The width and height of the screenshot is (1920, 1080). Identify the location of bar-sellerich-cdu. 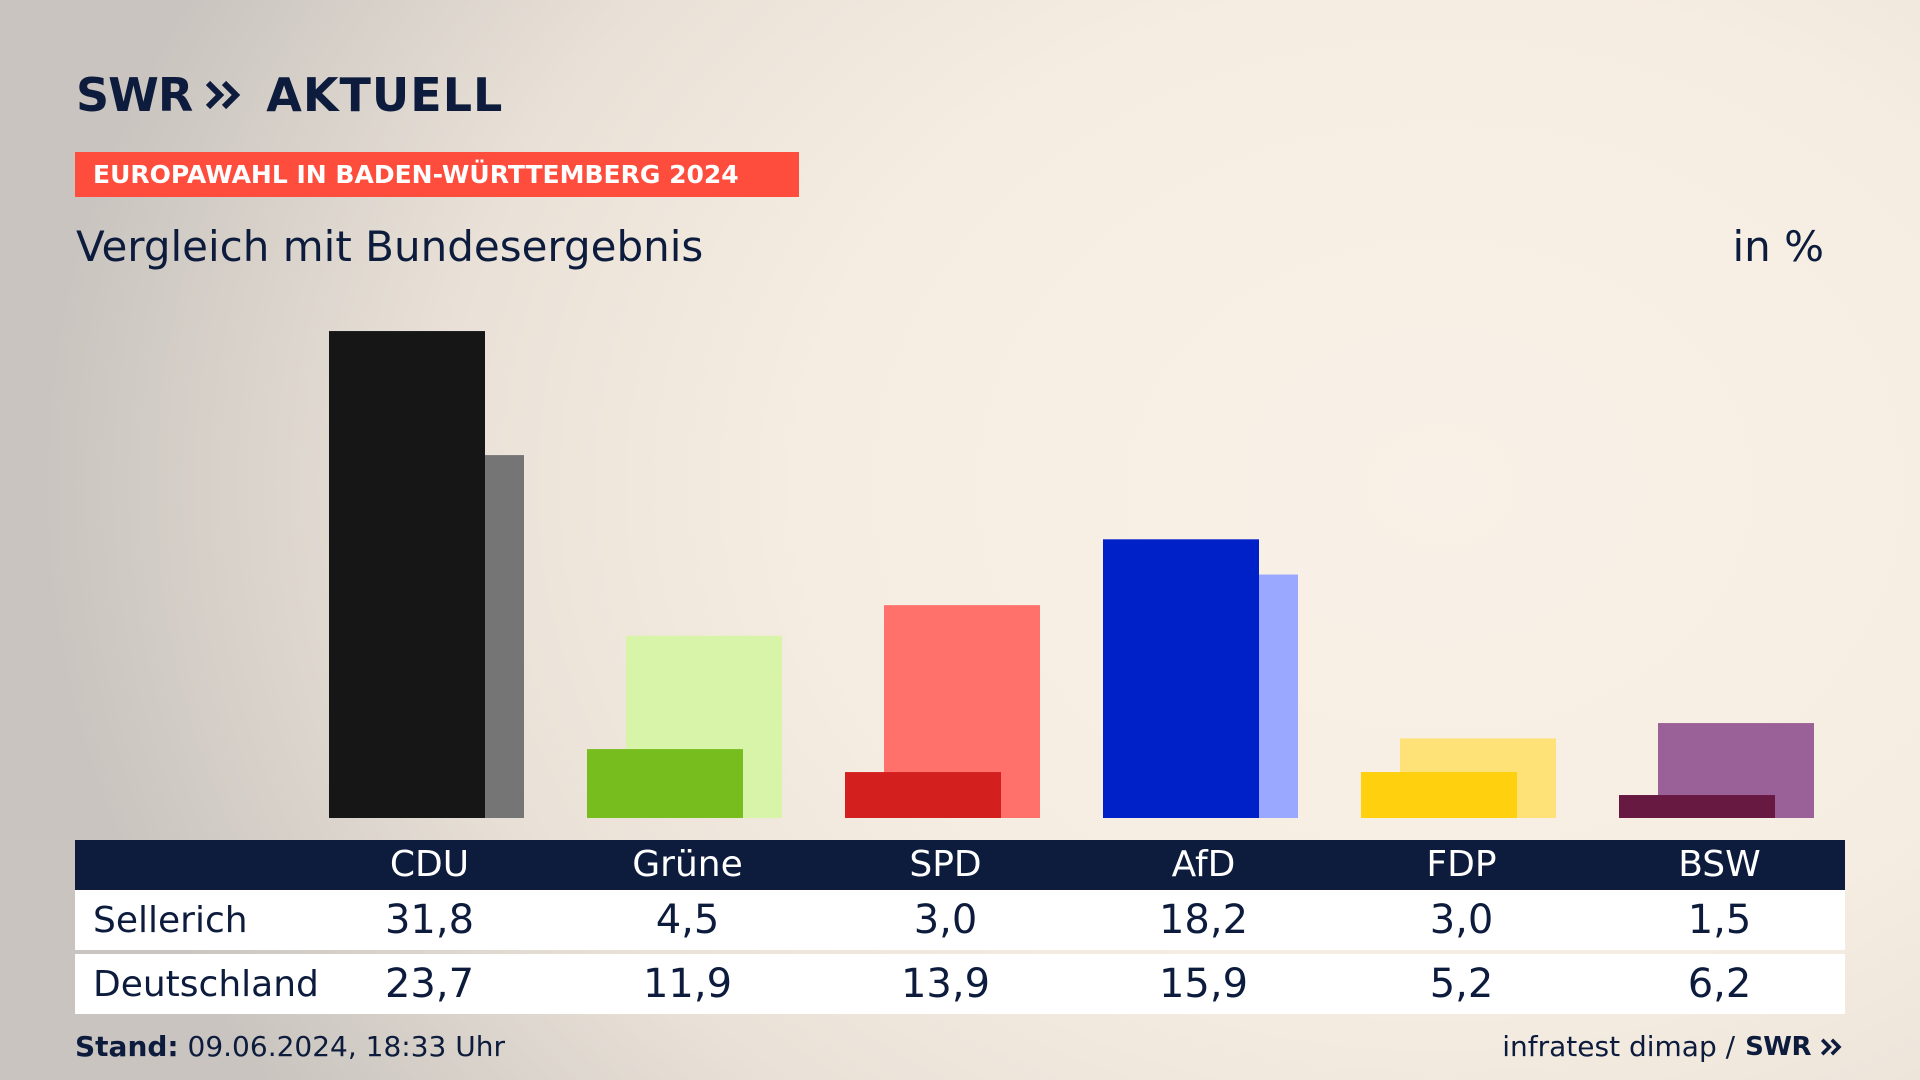
(407, 574).